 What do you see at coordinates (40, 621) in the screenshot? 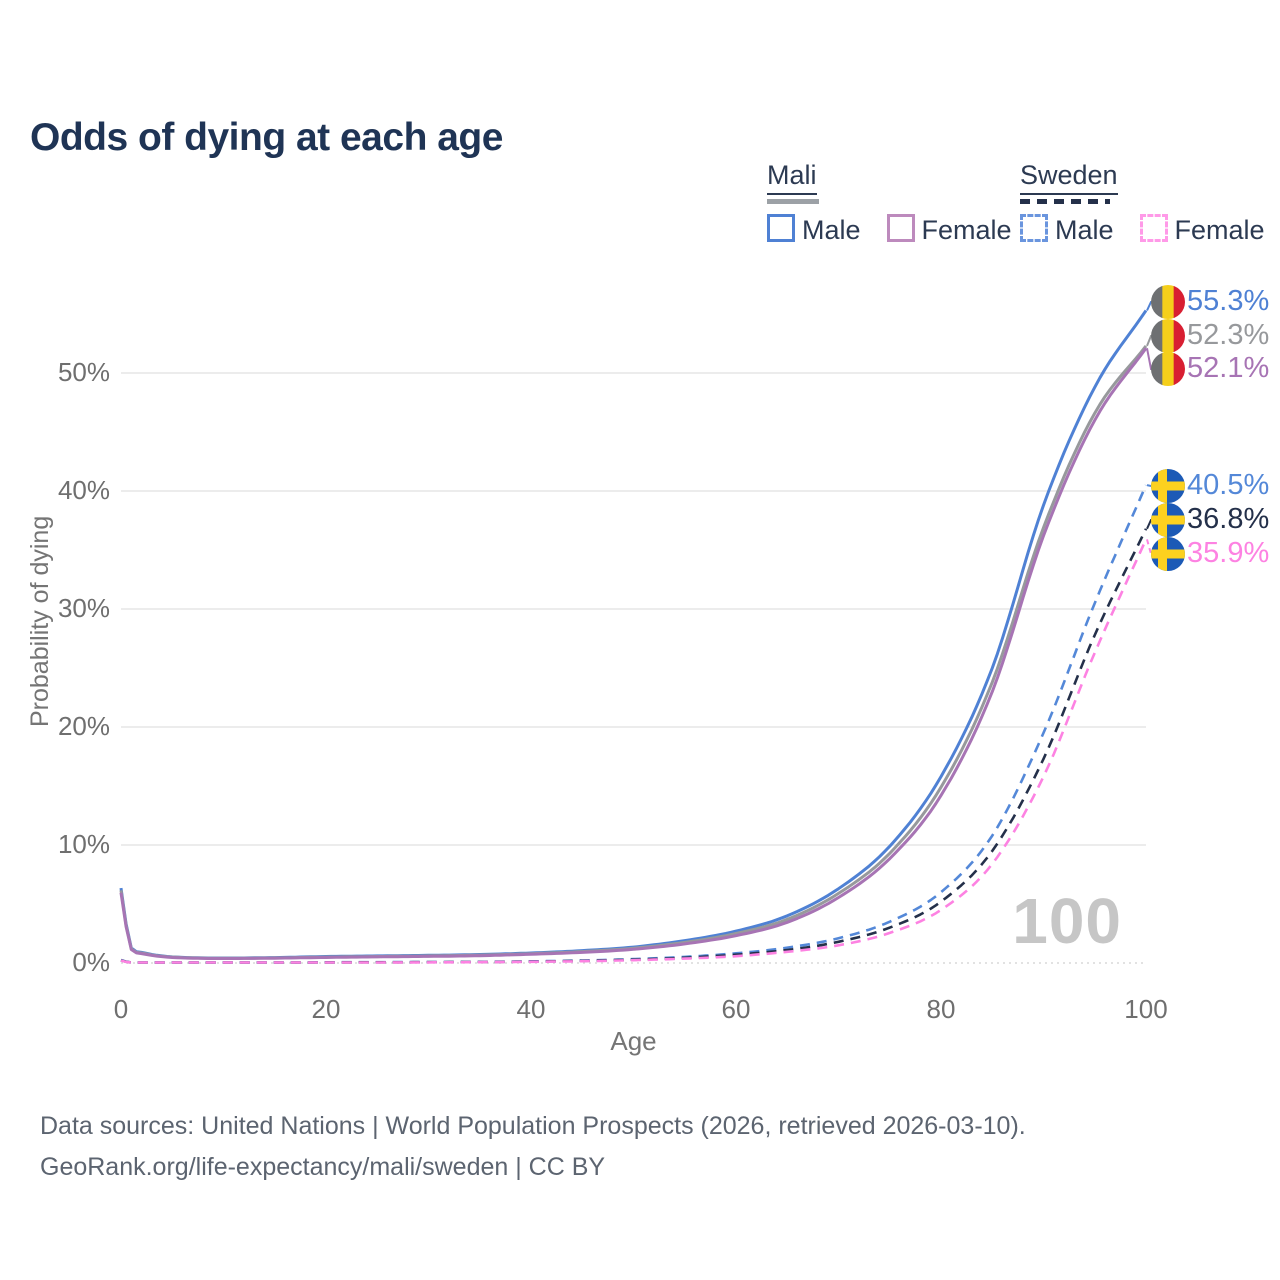
I see `y-axis-title: Probability of dying` at bounding box center [40, 621].